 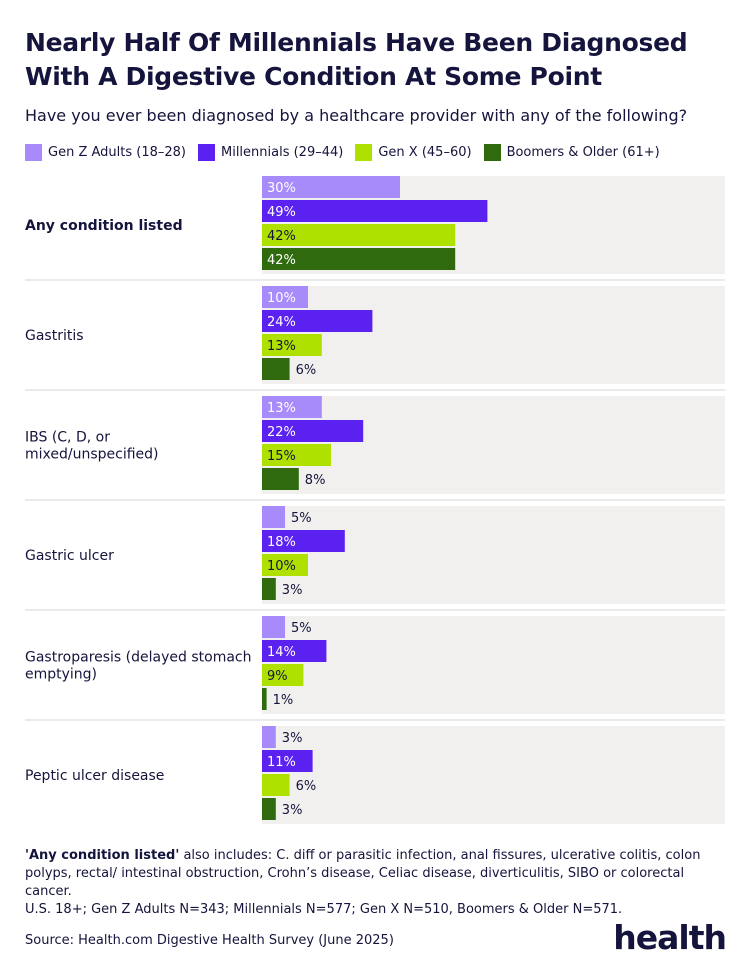 What do you see at coordinates (359, 235) in the screenshot?
I see `bar-gen-x-45-60-any-condition-listed` at bounding box center [359, 235].